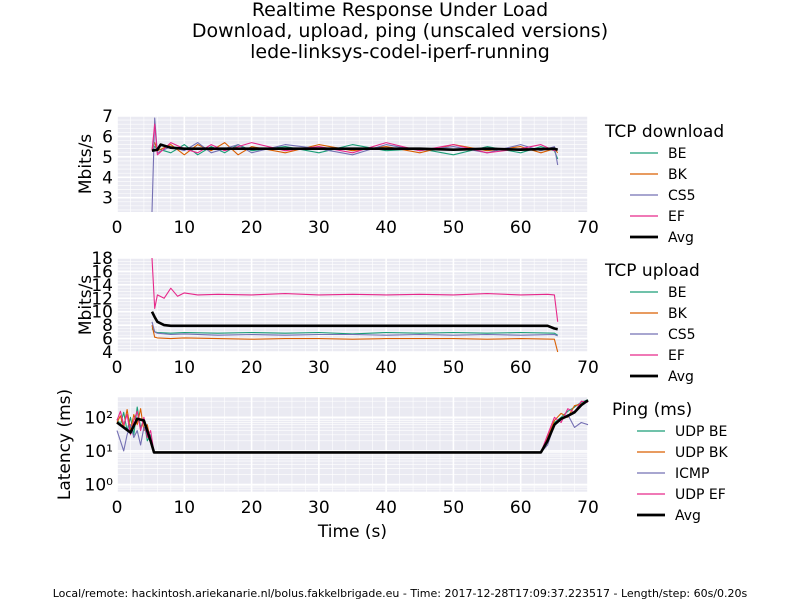 The height and width of the screenshot is (600, 800). I want to click on y-tick-label: 16, so click(102, 272).